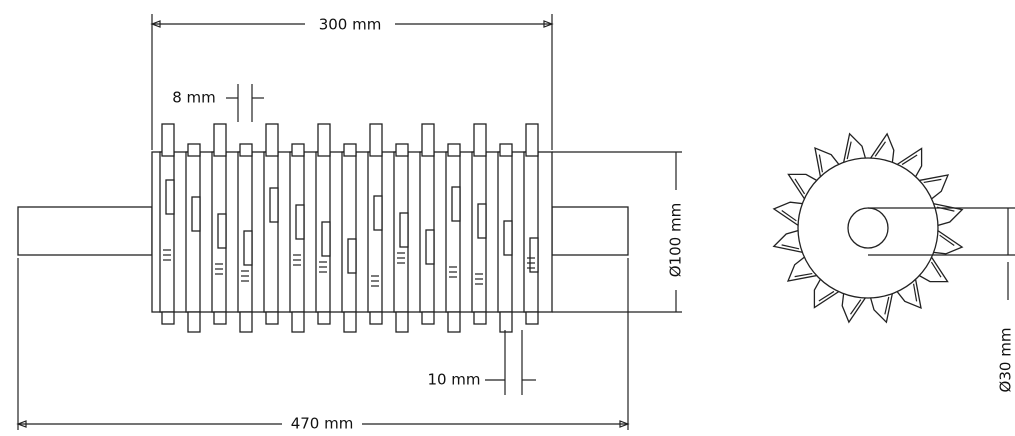  I want to click on shaft-right, so click(590, 231).